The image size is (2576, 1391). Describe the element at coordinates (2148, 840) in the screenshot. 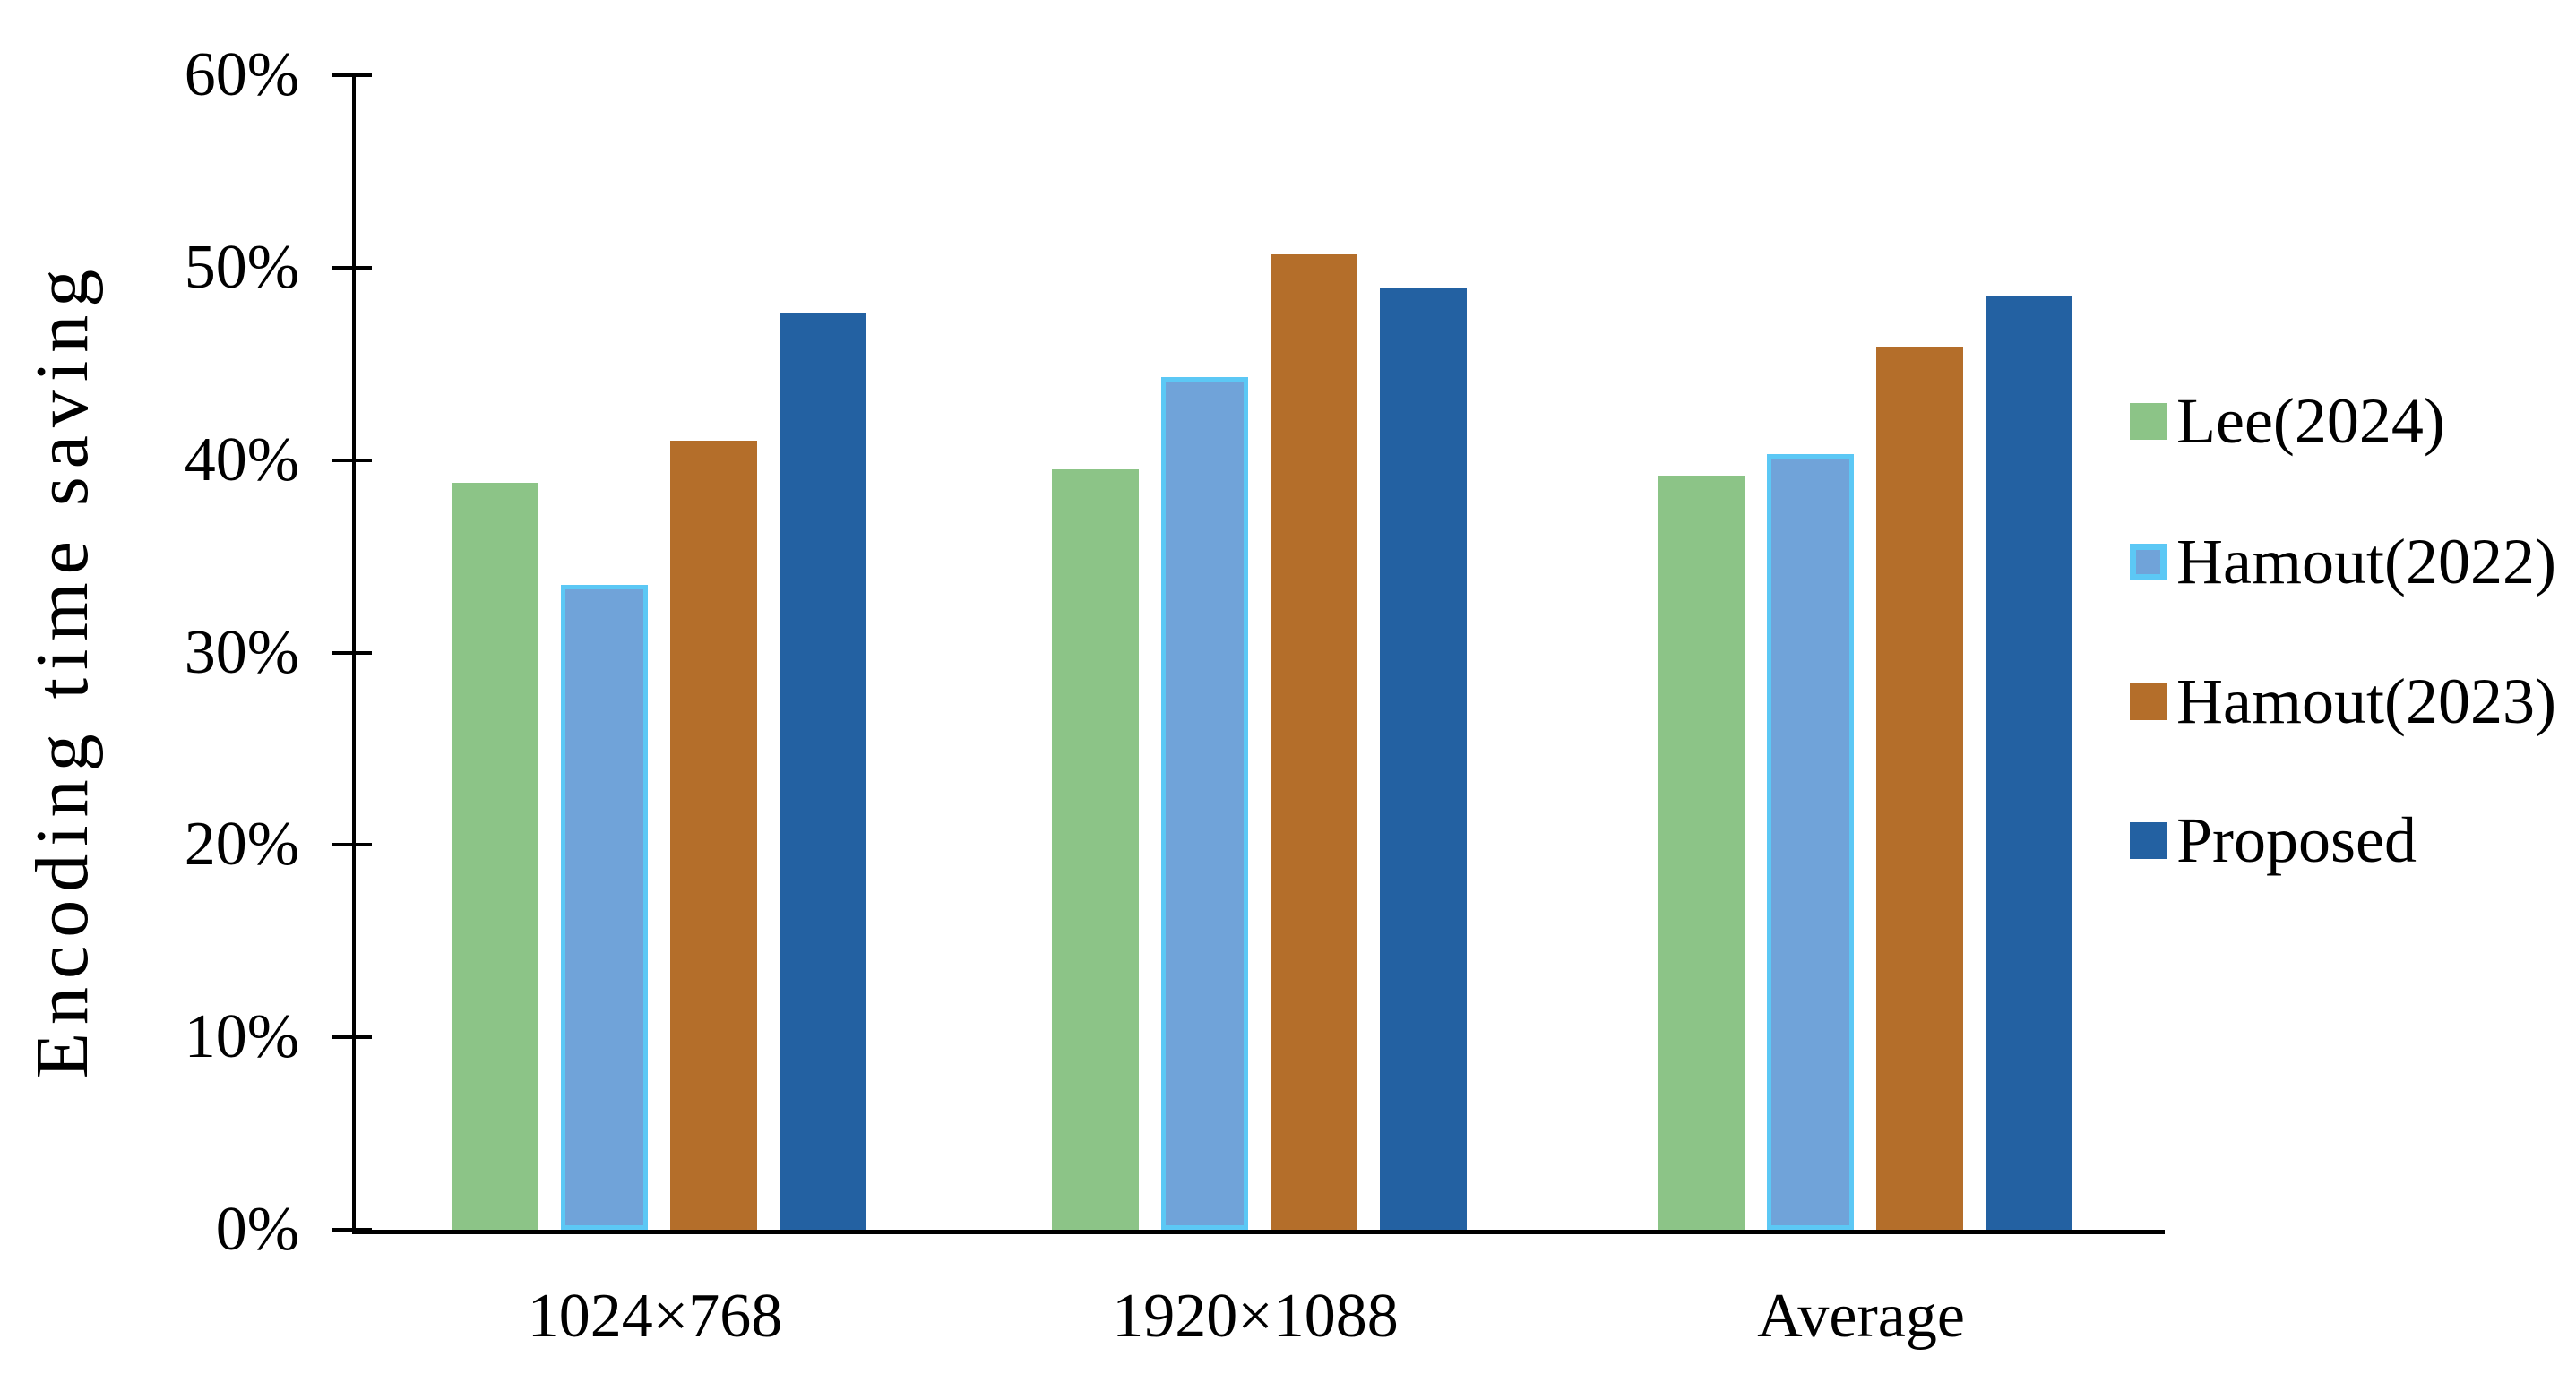

I see `legend-swatch-Proposed` at that location.